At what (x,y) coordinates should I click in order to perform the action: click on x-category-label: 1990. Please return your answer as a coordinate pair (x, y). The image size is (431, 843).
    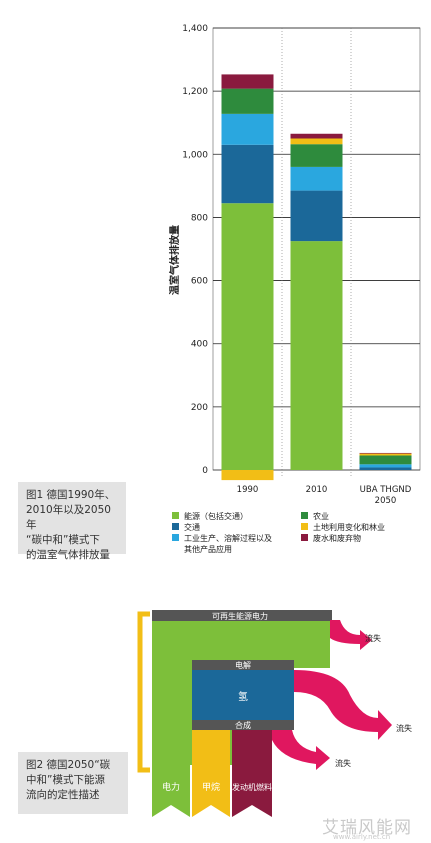
    Looking at the image, I should click on (248, 490).